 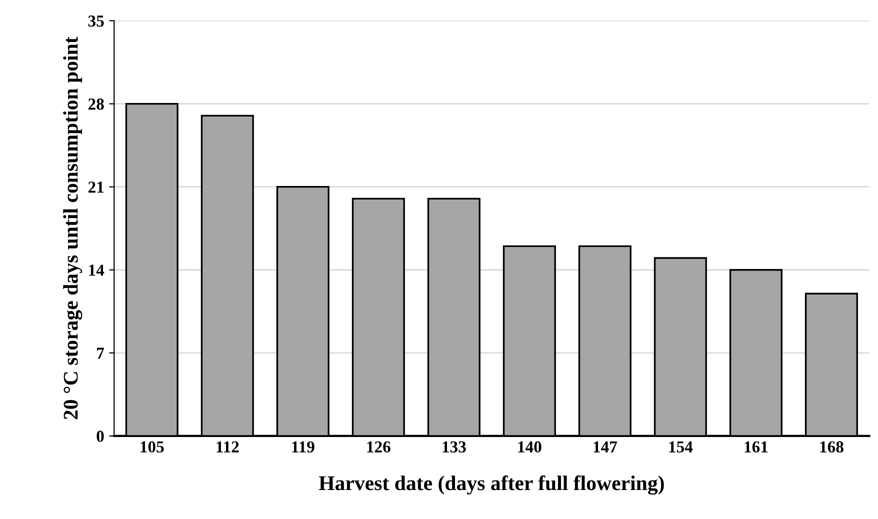 I want to click on y-axis-title: 20 °C storage days until consumption point, so click(x=72, y=228).